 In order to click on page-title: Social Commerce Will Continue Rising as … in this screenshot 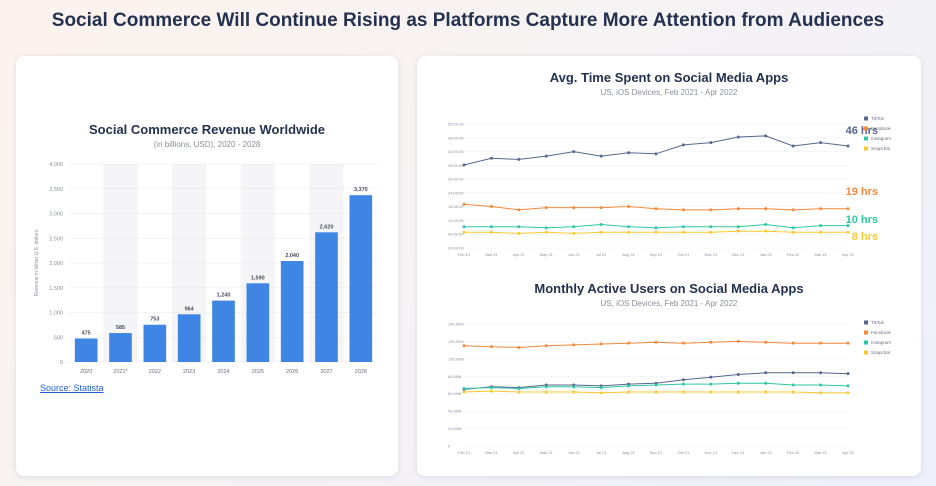, I will do `click(468, 20)`.